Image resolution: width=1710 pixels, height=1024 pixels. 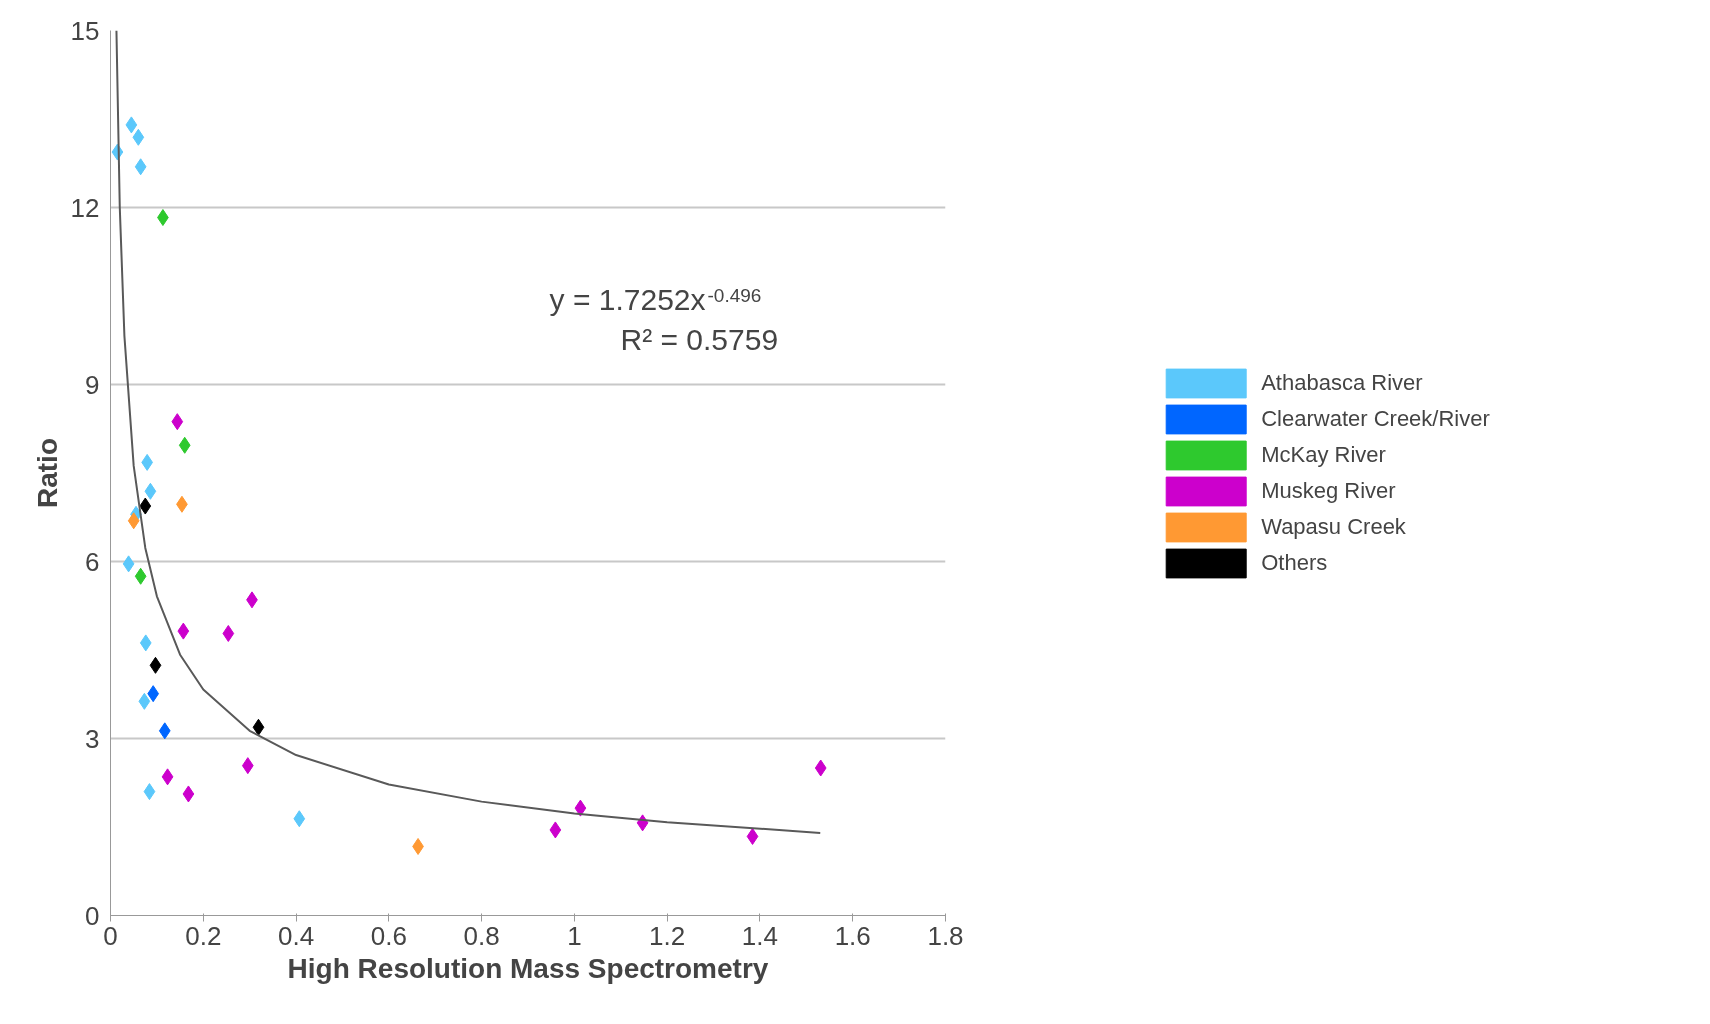 What do you see at coordinates (92, 384) in the screenshot?
I see `y-tick-label: 9` at bounding box center [92, 384].